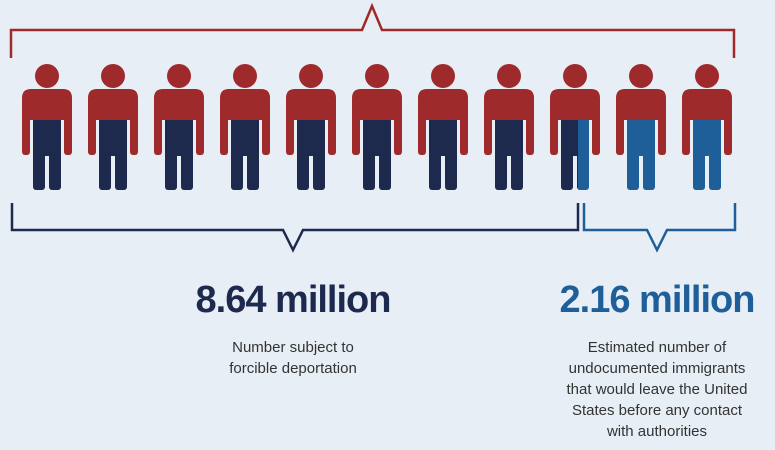  I want to click on right-caption: States before any contact, so click(657, 410).